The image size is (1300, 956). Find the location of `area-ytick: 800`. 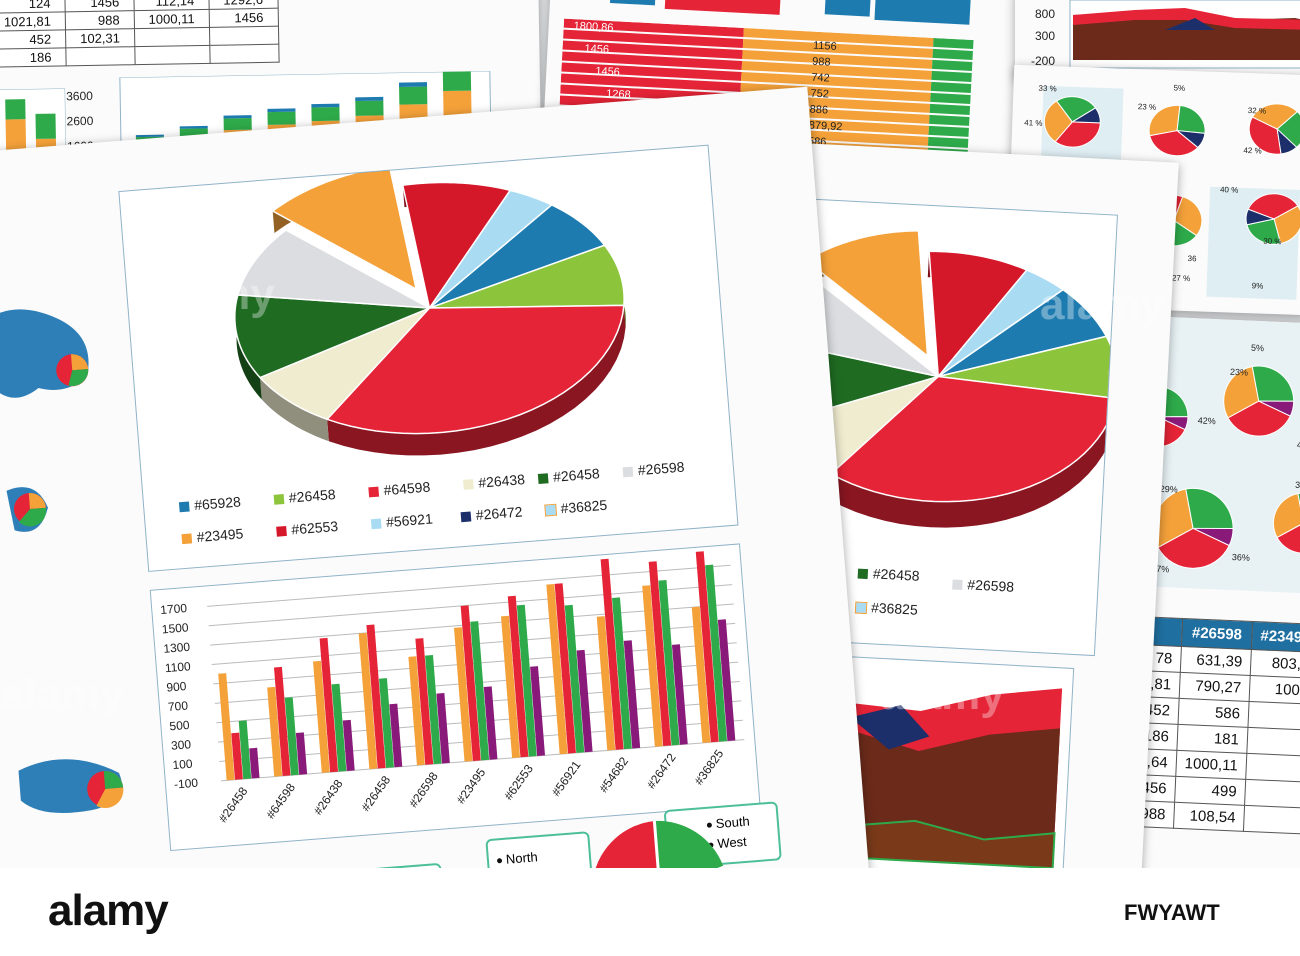

area-ytick: 800 is located at coordinates (1045, 14).